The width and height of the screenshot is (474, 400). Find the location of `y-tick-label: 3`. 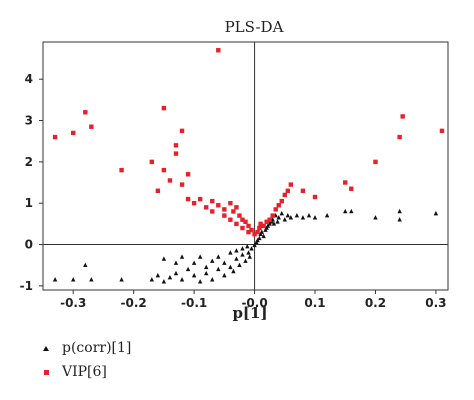

y-tick-label: 3 is located at coordinates (29, 121).